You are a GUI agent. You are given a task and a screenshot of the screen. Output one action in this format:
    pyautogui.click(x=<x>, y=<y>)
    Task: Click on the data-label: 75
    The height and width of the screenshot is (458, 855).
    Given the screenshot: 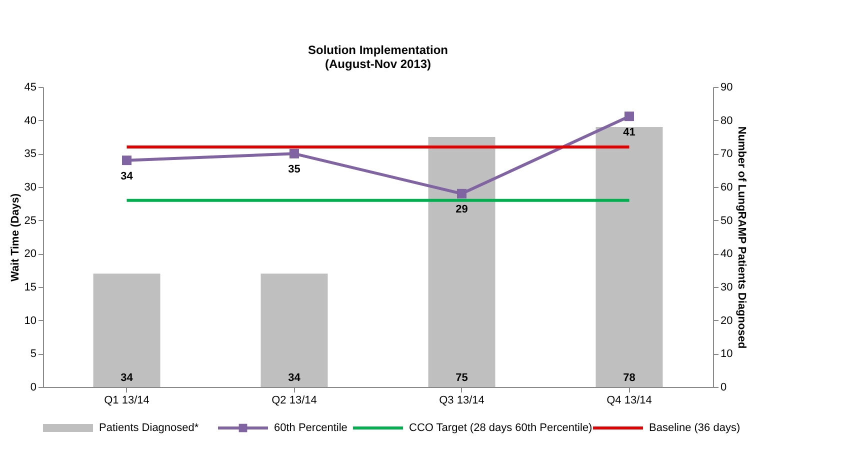 What is the action you would take?
    pyautogui.click(x=462, y=378)
    